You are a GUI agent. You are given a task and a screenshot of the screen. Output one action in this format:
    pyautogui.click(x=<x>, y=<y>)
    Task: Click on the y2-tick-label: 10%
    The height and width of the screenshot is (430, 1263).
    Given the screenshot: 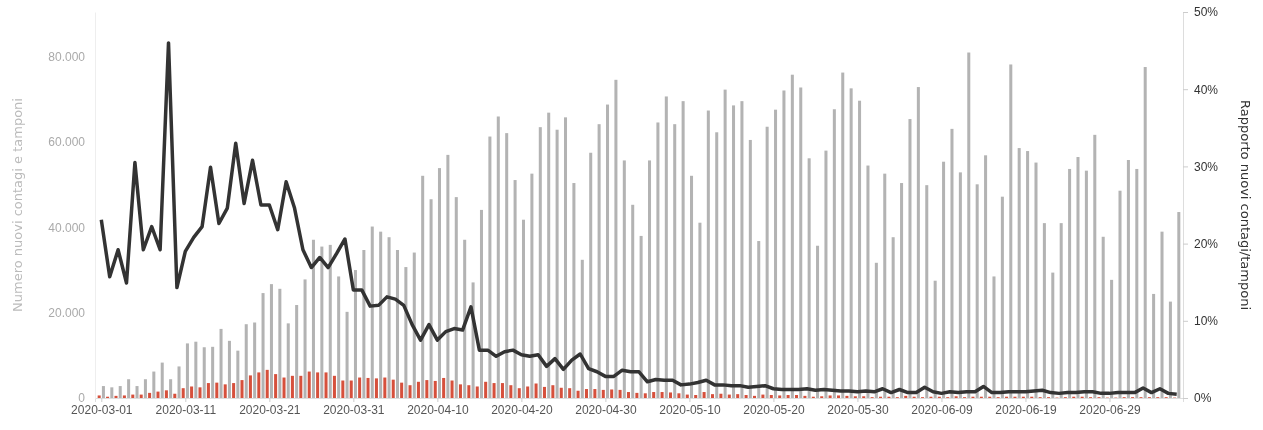 What is the action you would take?
    pyautogui.click(x=1206, y=321)
    